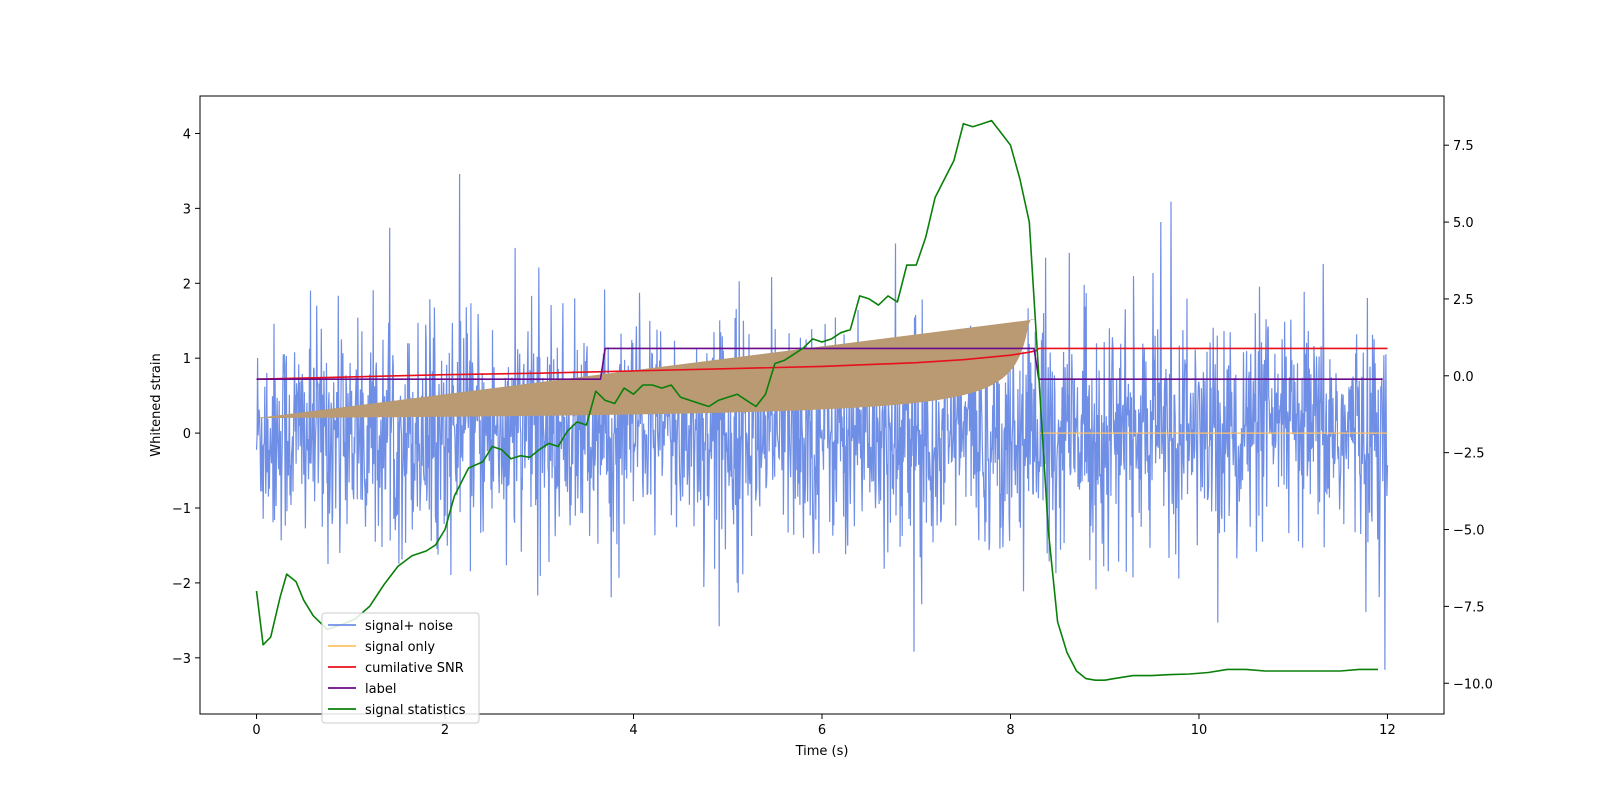 This screenshot has width=1600, height=800. I want to click on y-axis-right: −10.0 −7.5 −5.0 −2.5 0.0 2.5 5.0 7.5, so click(1468, 415).